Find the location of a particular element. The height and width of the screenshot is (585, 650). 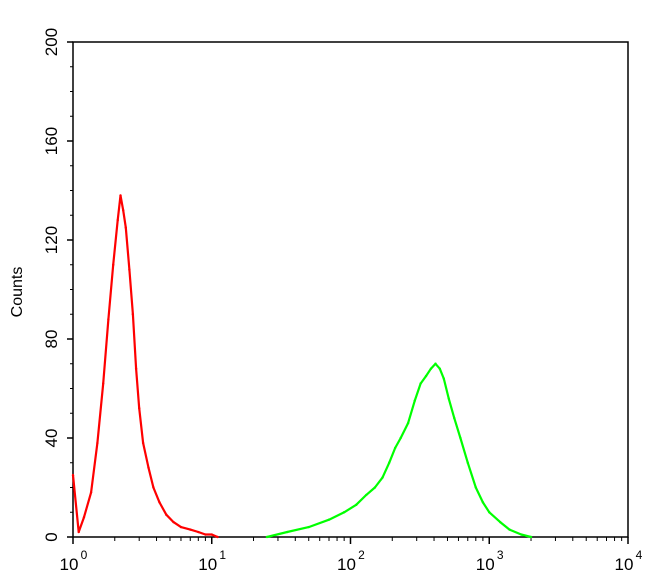

y-axis-title: Counts is located at coordinates (17, 292).